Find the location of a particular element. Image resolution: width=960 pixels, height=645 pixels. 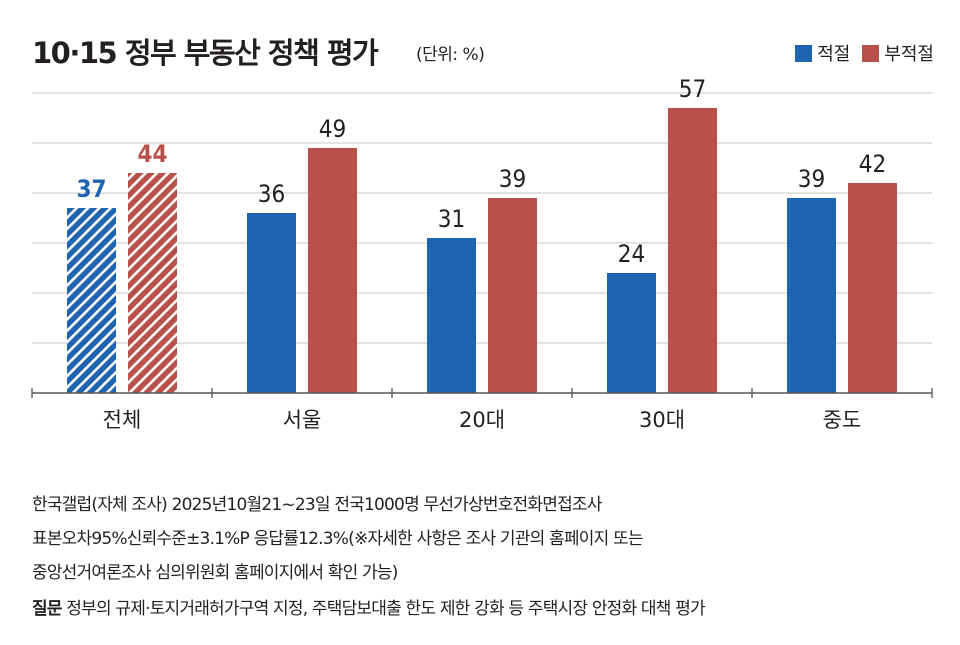

legend: 적절 부적절 is located at coordinates (858, 53).